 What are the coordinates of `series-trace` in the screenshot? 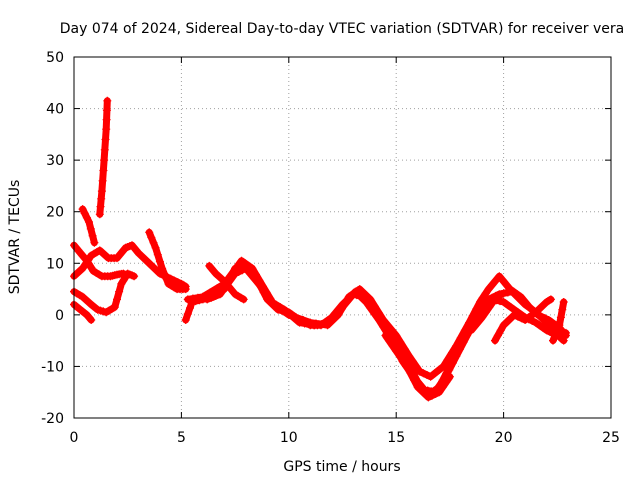 It's located at (486, 312).